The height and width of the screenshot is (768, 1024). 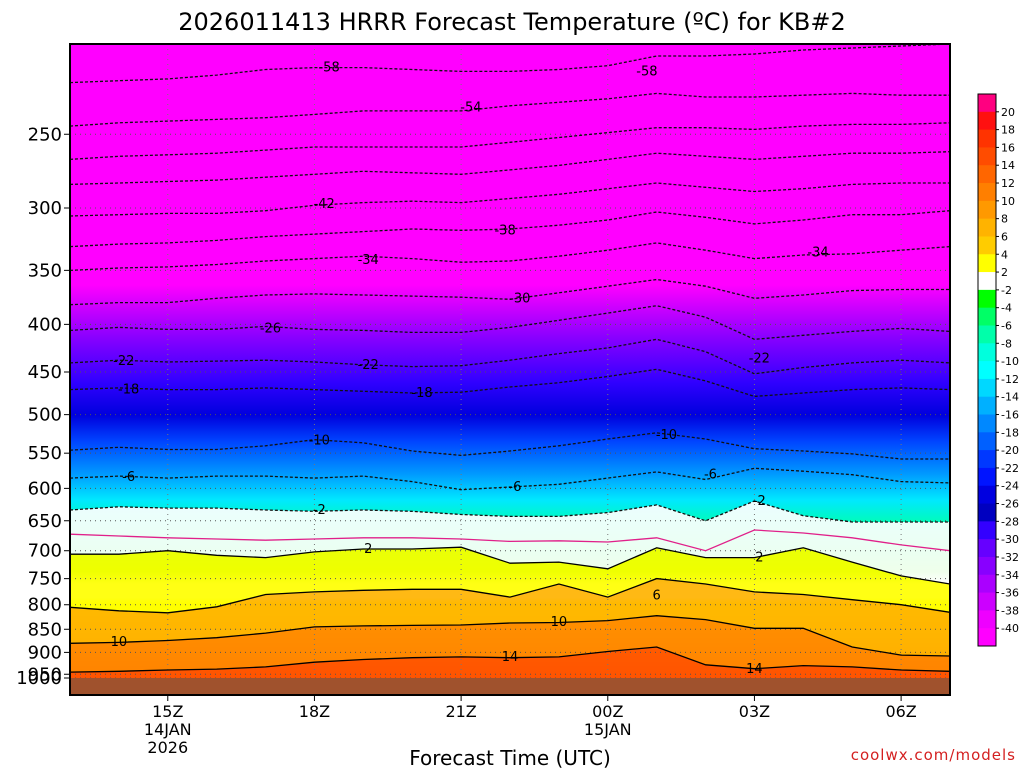 I want to click on y-tick-label: 300, so click(x=45, y=208).